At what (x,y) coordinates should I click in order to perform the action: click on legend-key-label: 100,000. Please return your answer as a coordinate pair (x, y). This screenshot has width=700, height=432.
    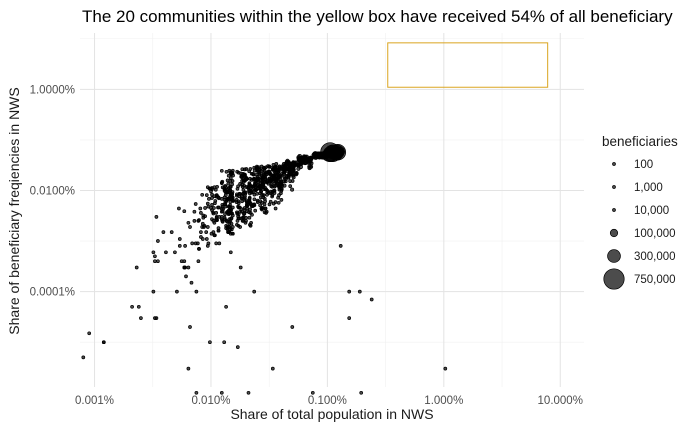
    Looking at the image, I should click on (655, 234).